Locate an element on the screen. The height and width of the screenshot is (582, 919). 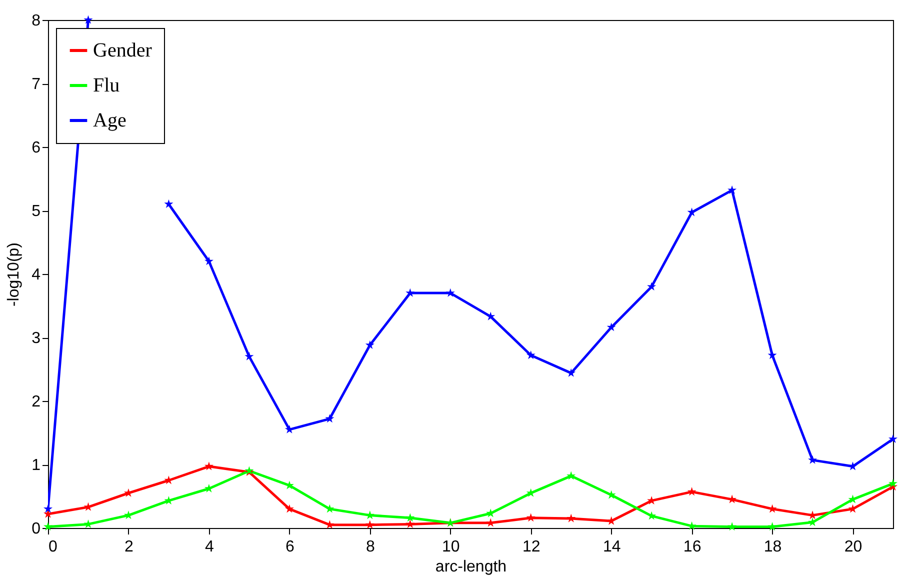
x-tick-label: 4 is located at coordinates (209, 547).